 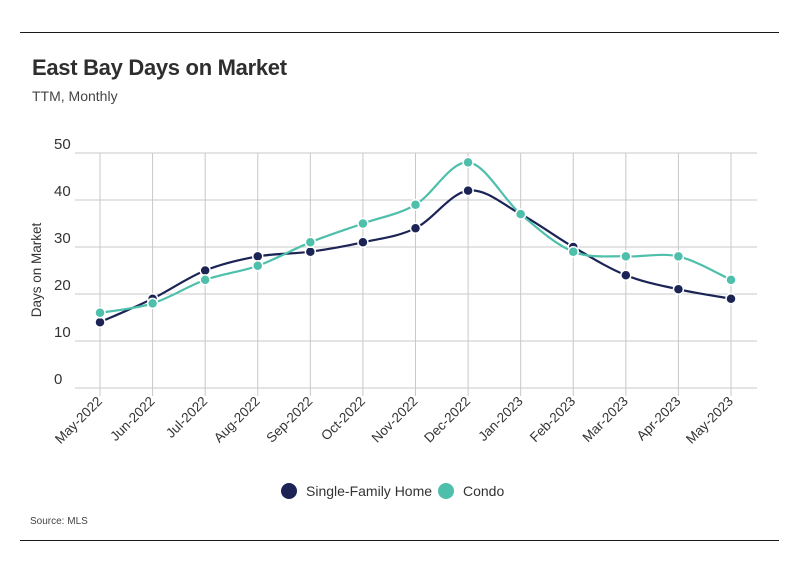 I want to click on x-tick-label: Dec-2022, so click(x=447, y=420).